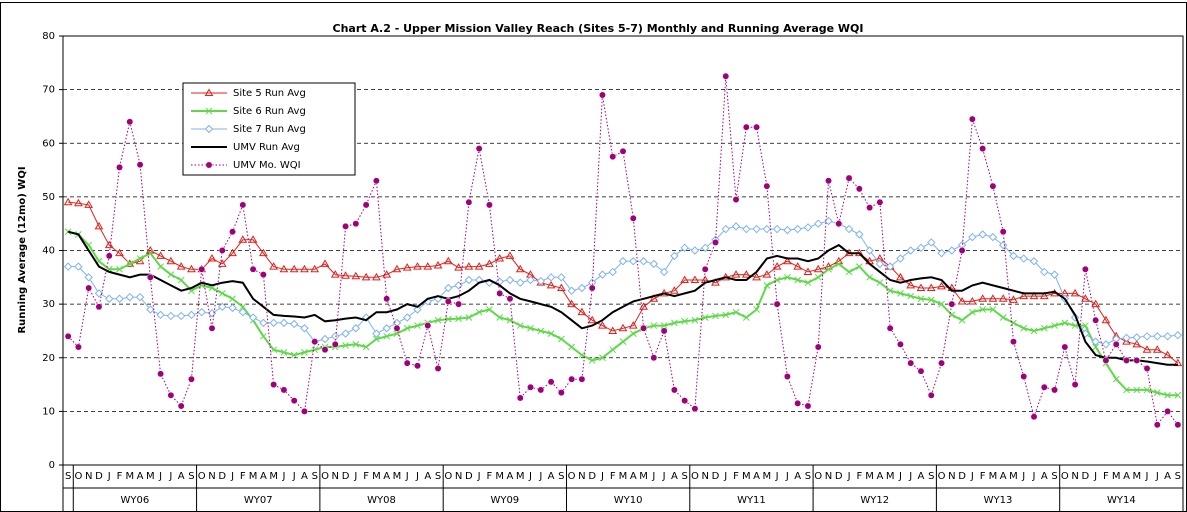  Describe the element at coordinates (458, 476) in the screenshot. I see `x-tick-label: N` at that location.